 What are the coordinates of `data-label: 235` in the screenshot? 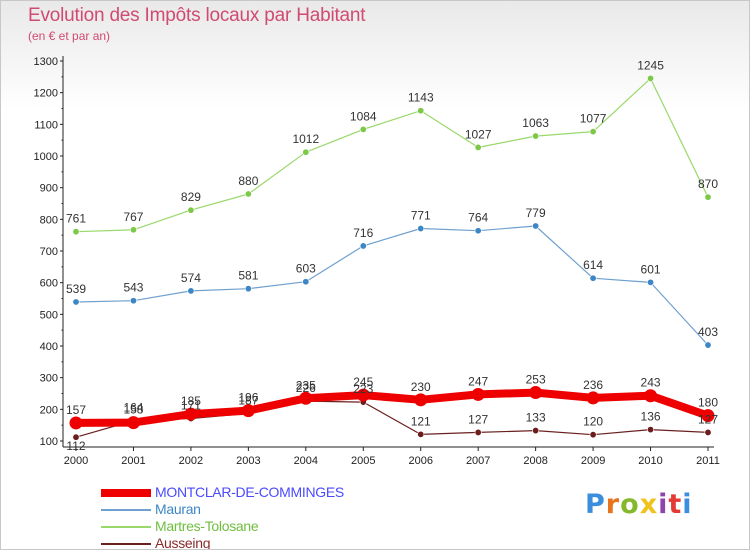 It's located at (306, 385).